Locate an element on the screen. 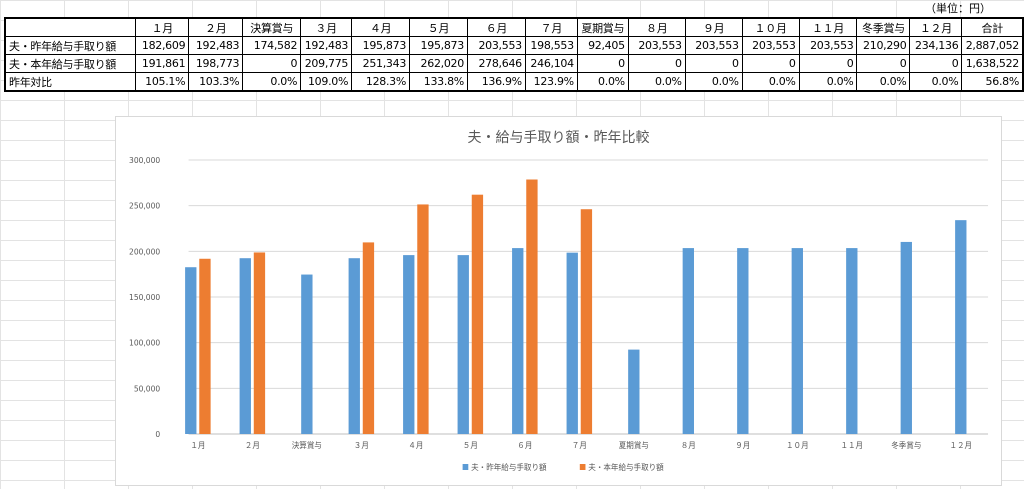  table-cell: 56.8% is located at coordinates (992, 82).